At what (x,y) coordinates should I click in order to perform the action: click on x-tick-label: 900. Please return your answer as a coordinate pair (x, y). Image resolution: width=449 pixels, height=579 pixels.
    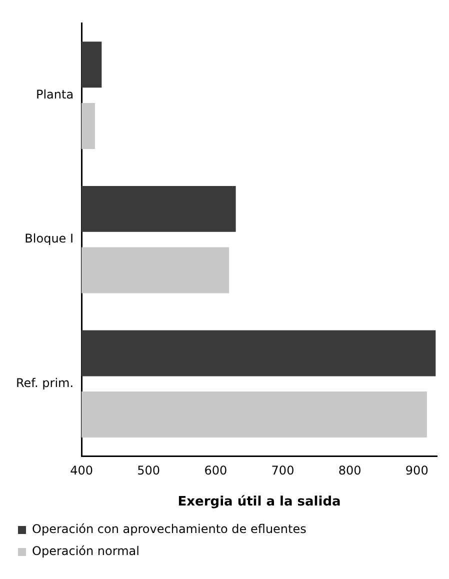
    Looking at the image, I should click on (416, 470).